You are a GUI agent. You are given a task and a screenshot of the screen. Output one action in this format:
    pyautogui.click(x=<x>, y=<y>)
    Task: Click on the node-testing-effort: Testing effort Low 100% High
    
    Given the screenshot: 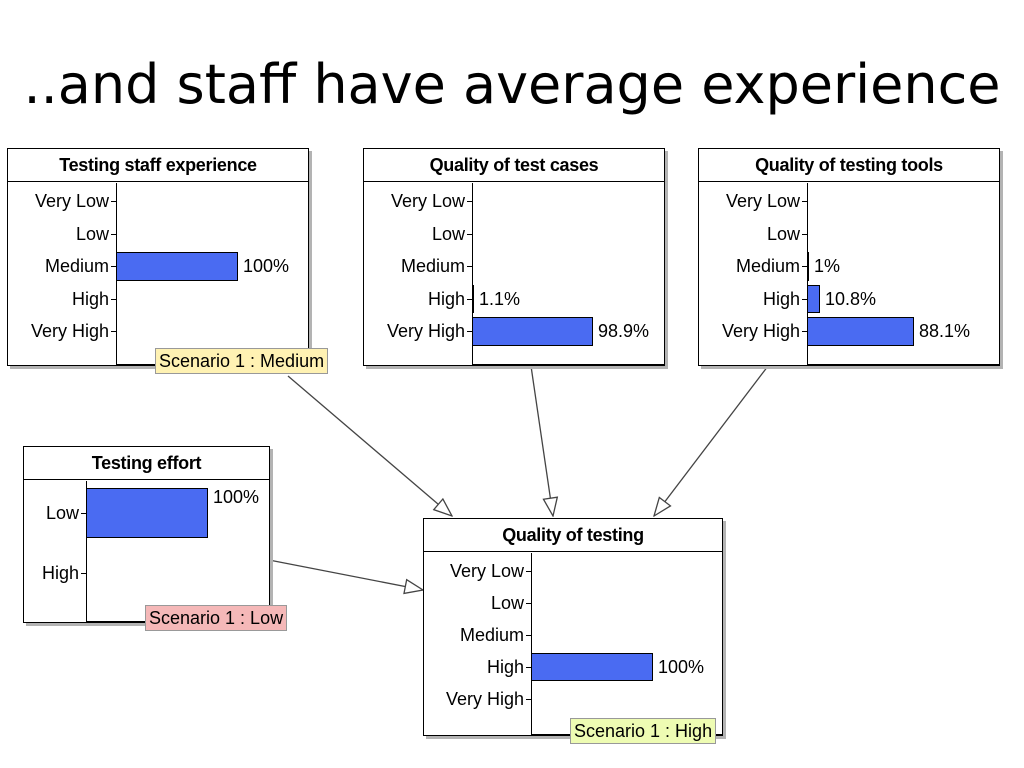 What is the action you would take?
    pyautogui.click(x=146, y=534)
    